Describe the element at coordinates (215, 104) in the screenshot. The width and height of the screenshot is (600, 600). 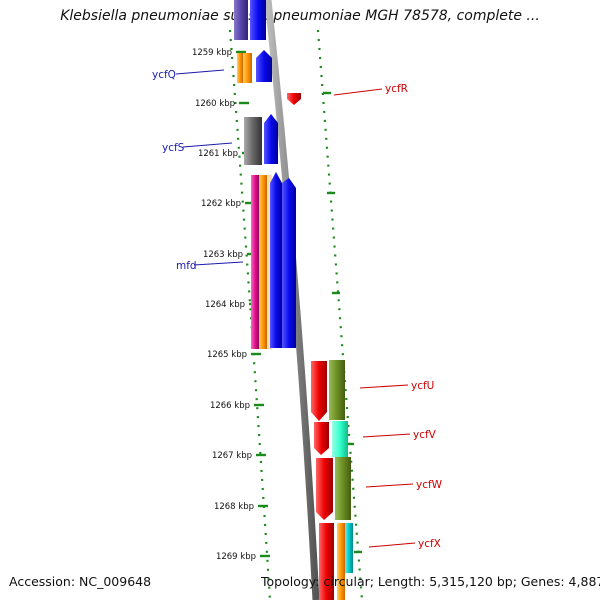
I see `tick-label: 1260 kbp` at that location.